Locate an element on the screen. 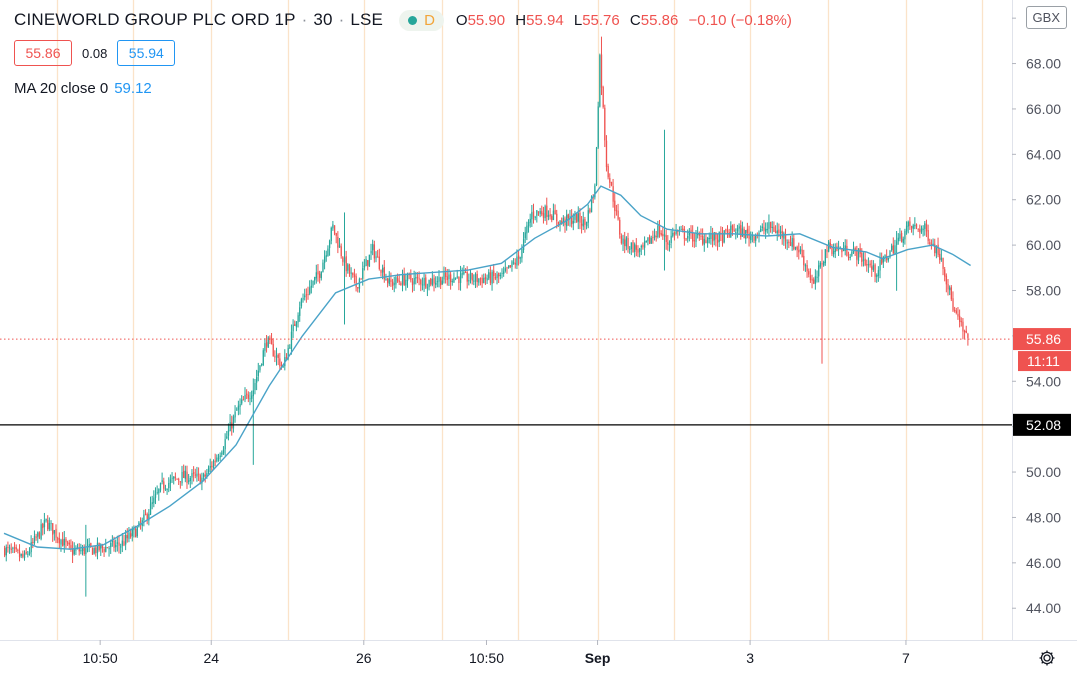 The height and width of the screenshot is (678, 1077). countdown-label: 11:11 is located at coordinates (1043, 361).